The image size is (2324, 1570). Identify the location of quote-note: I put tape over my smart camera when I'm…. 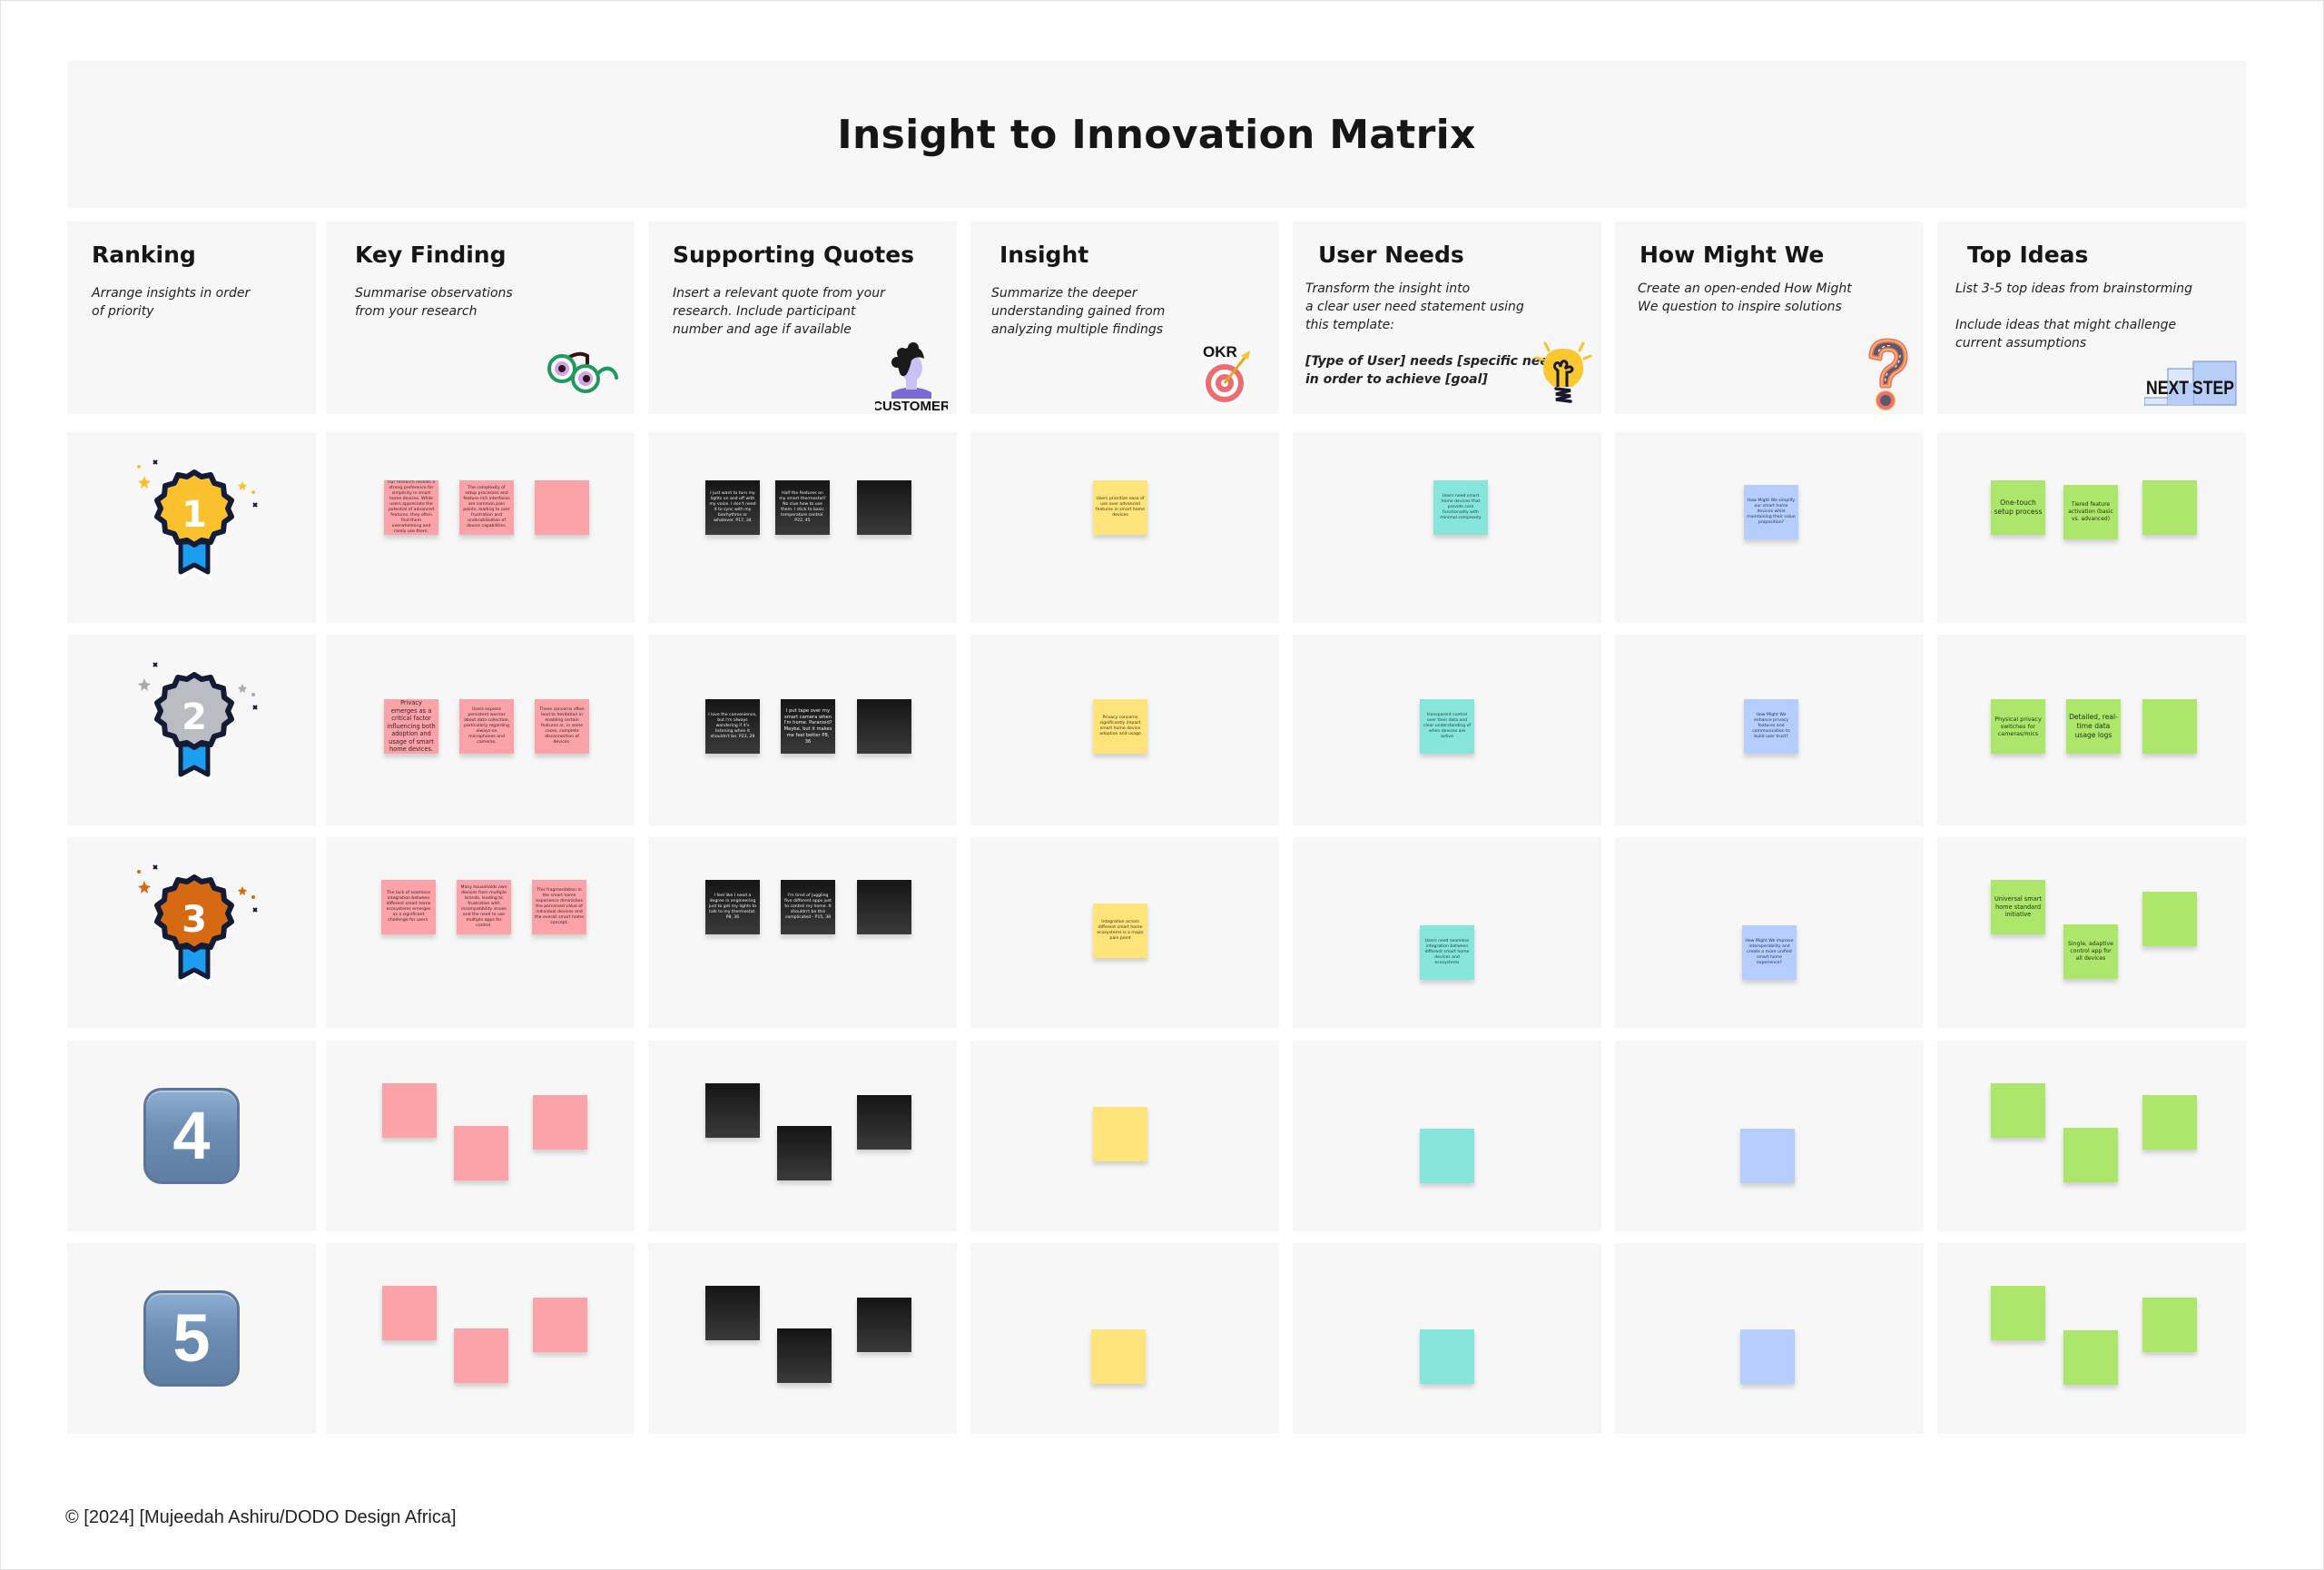
(808, 727).